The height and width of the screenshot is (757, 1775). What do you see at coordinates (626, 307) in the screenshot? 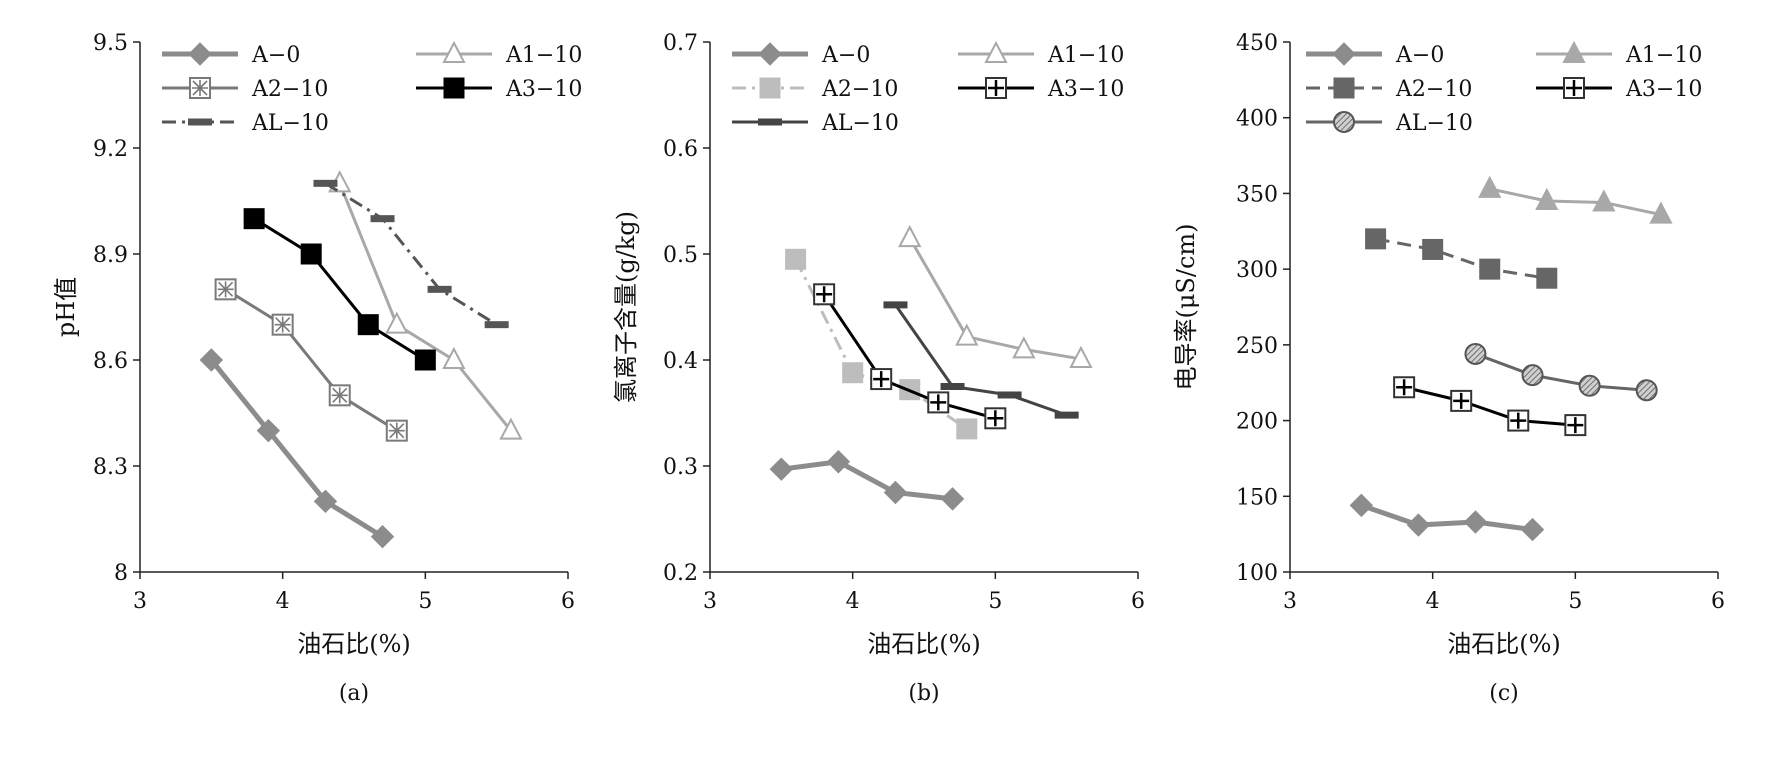
I see `y-axis-title: 氯离子含量(g/kg)` at bounding box center [626, 307].